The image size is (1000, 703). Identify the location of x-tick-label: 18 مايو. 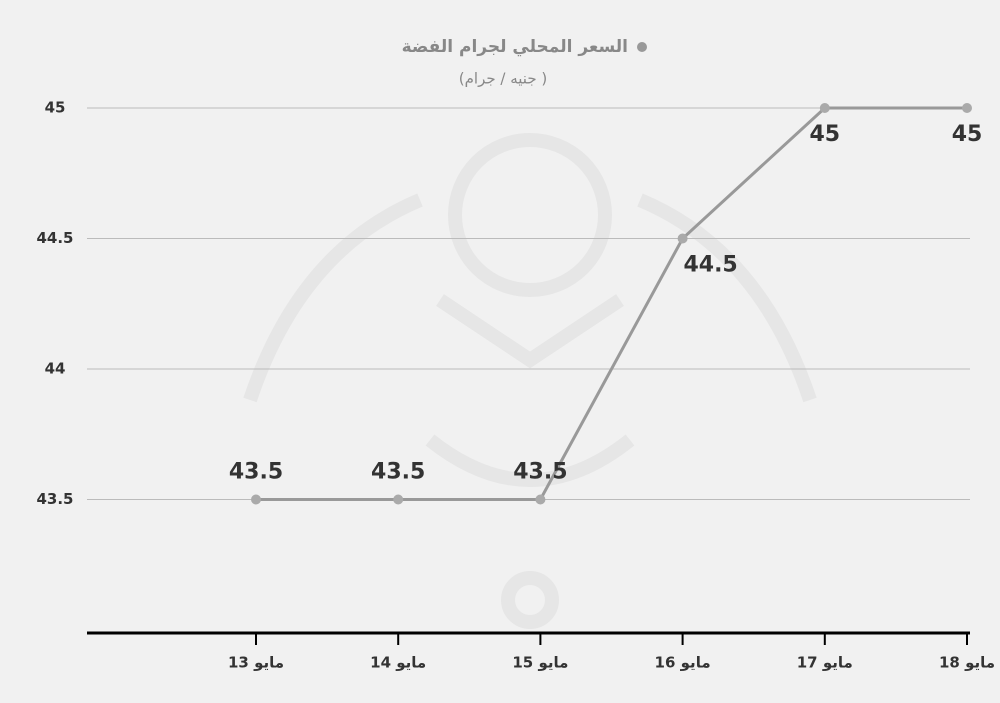
(967, 663).